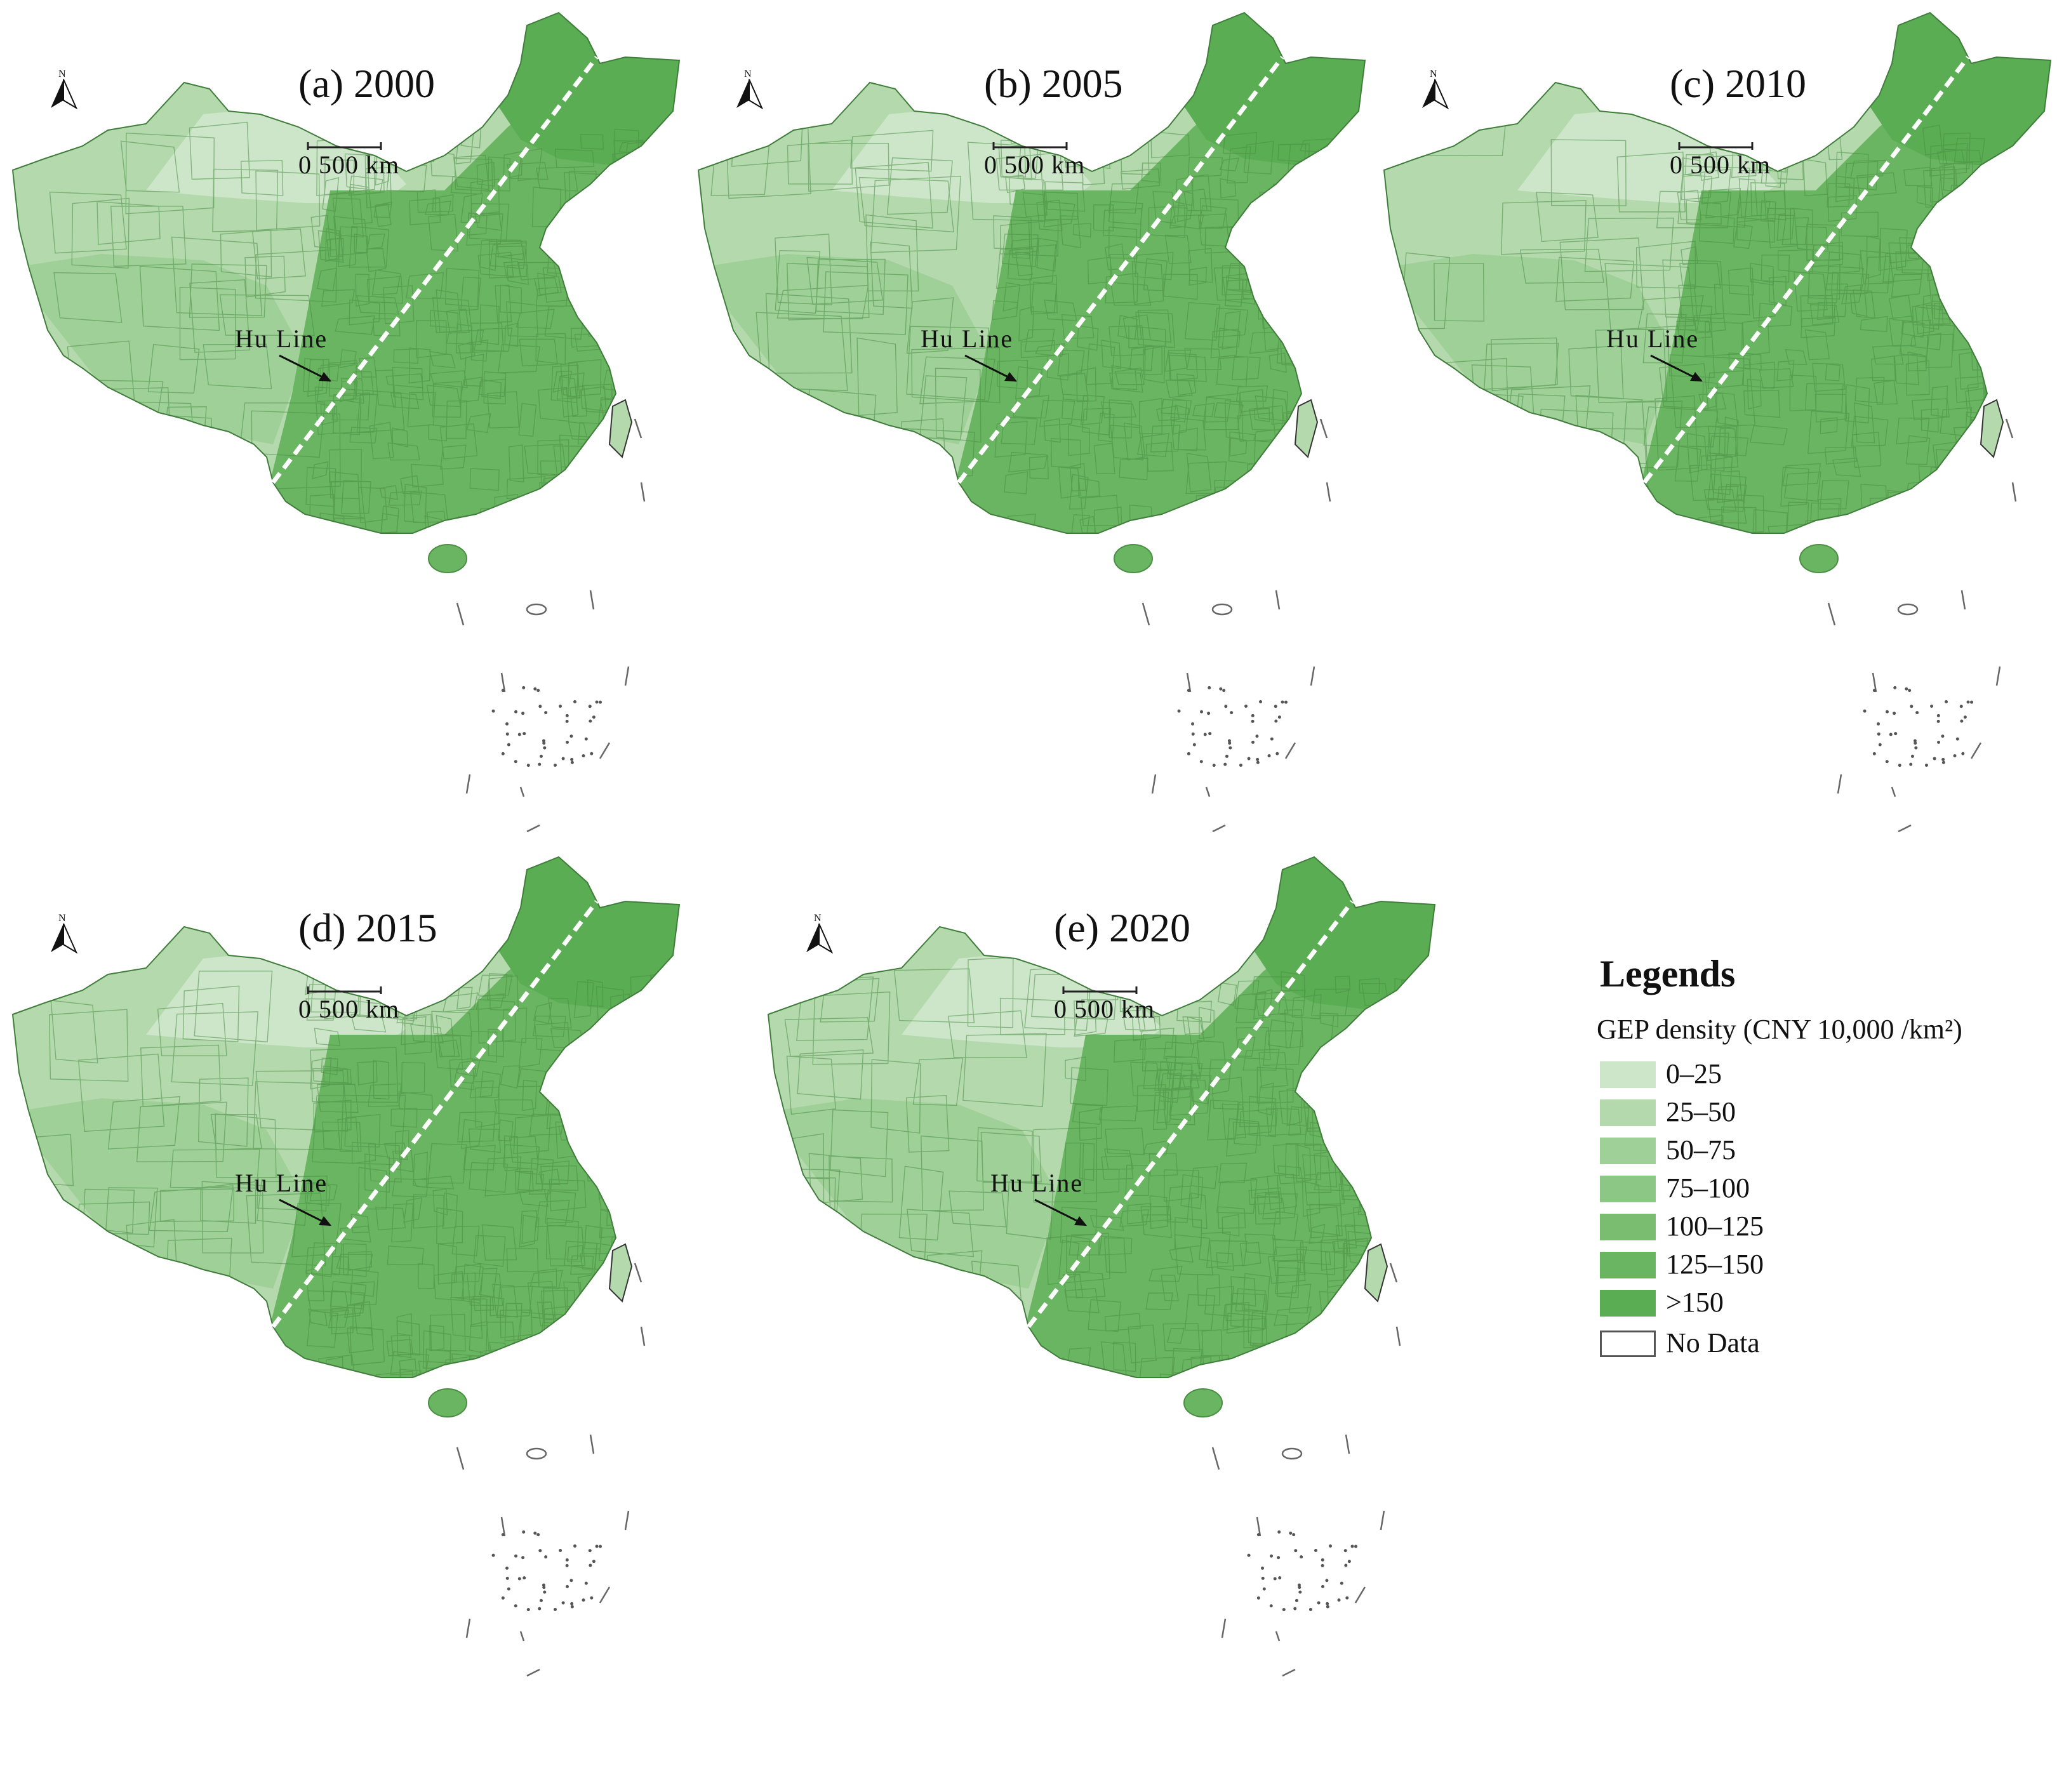 This screenshot has width=2057, height=1792. Describe the element at coordinates (620, 1273) in the screenshot. I see `taiwan-island` at that location.